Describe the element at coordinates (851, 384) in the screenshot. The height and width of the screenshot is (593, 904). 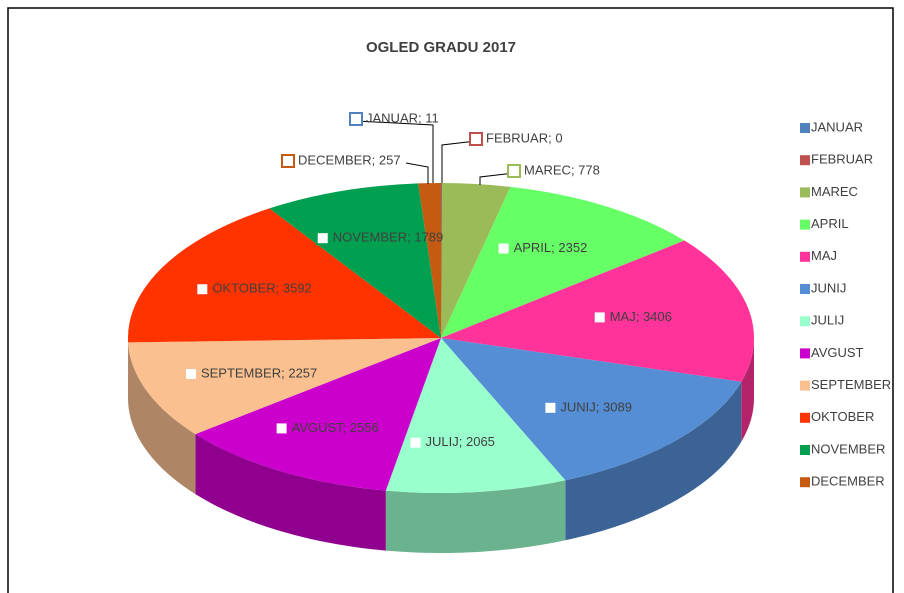
I see `legend-label: SEPTEMBER` at that location.